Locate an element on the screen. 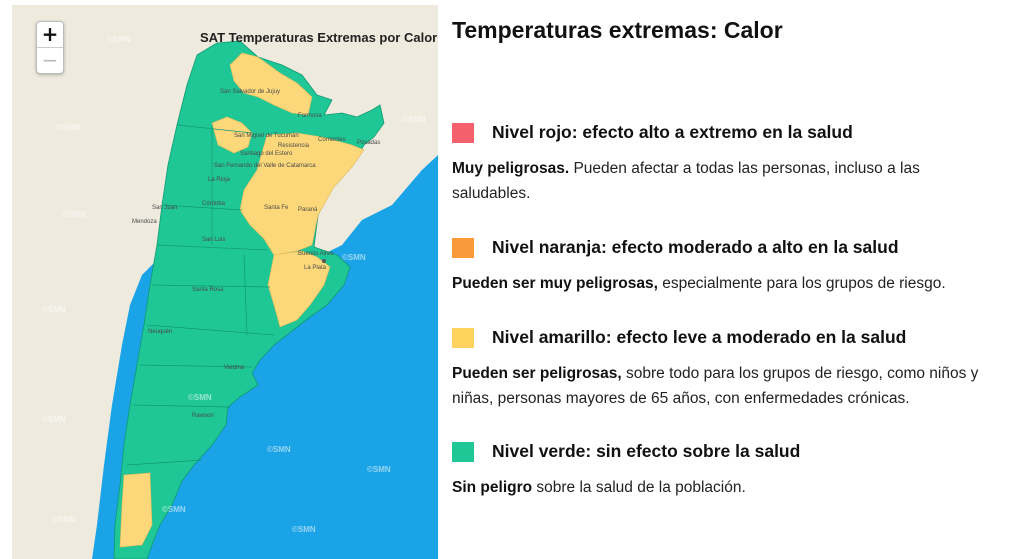 The width and height of the screenshot is (1028, 559). city-label: San Luis is located at coordinates (214, 240).